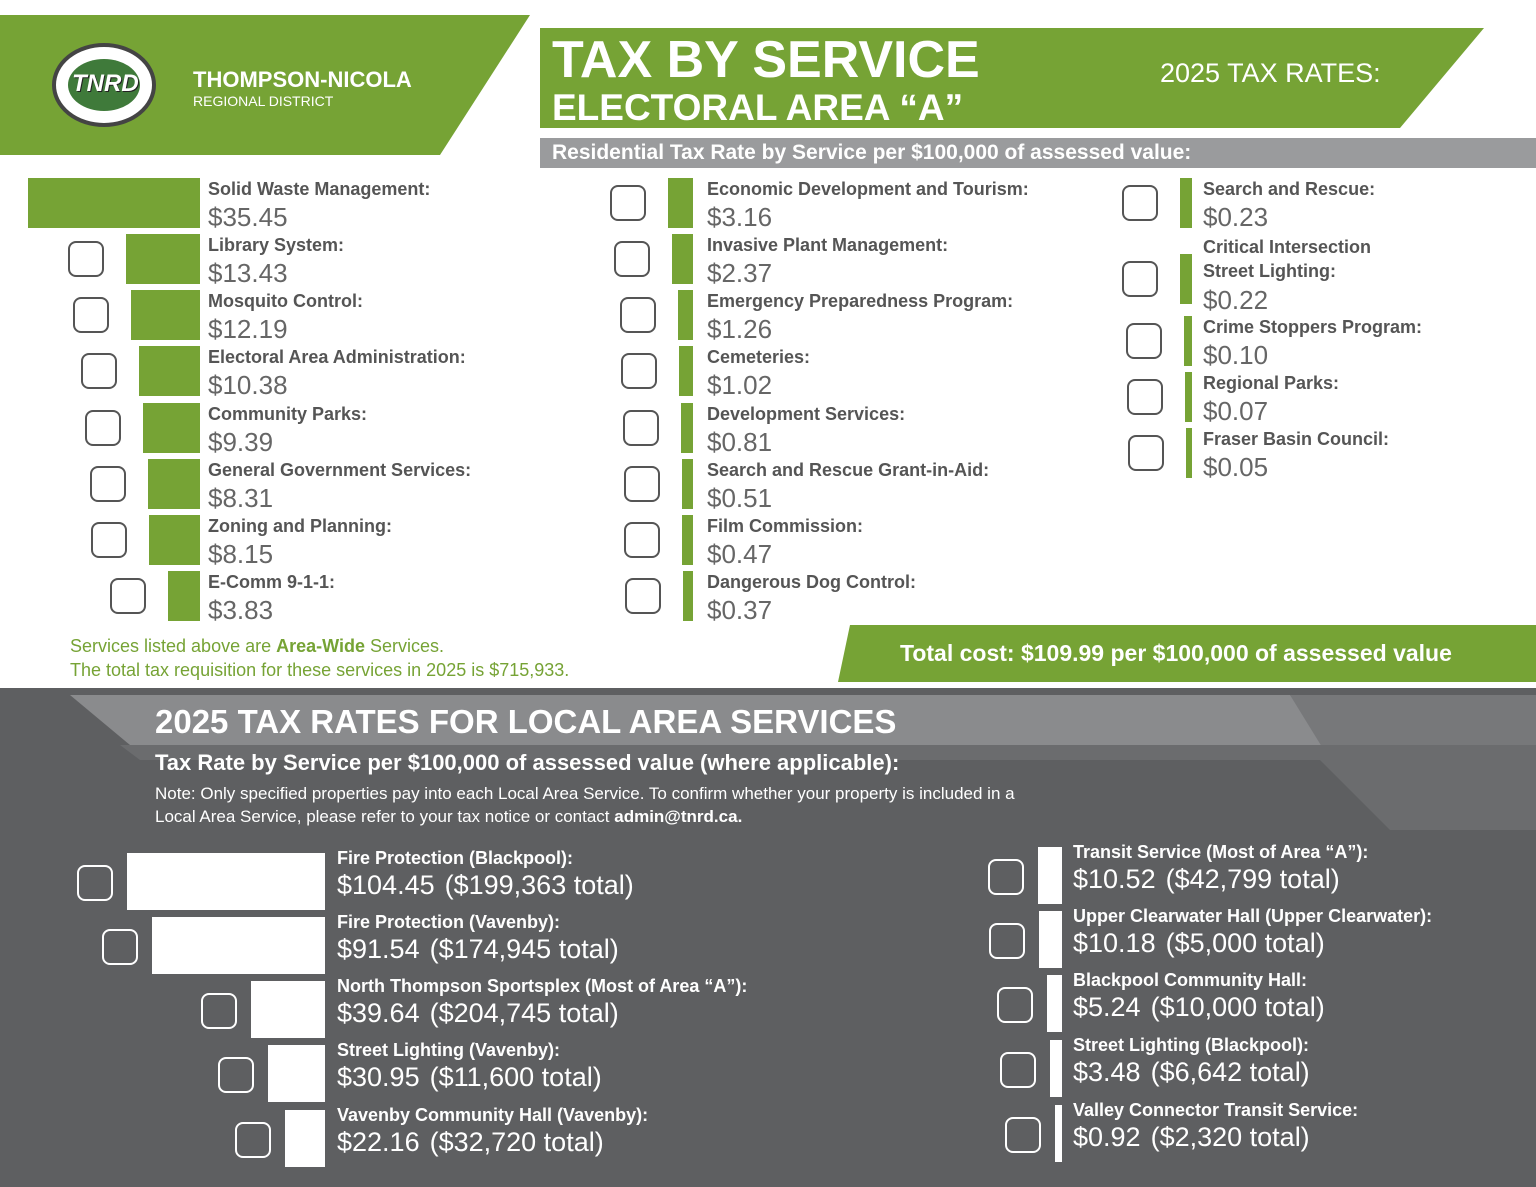  What do you see at coordinates (455, 858) in the screenshot?
I see `service-name: Fire Protection (Blackpool):` at bounding box center [455, 858].